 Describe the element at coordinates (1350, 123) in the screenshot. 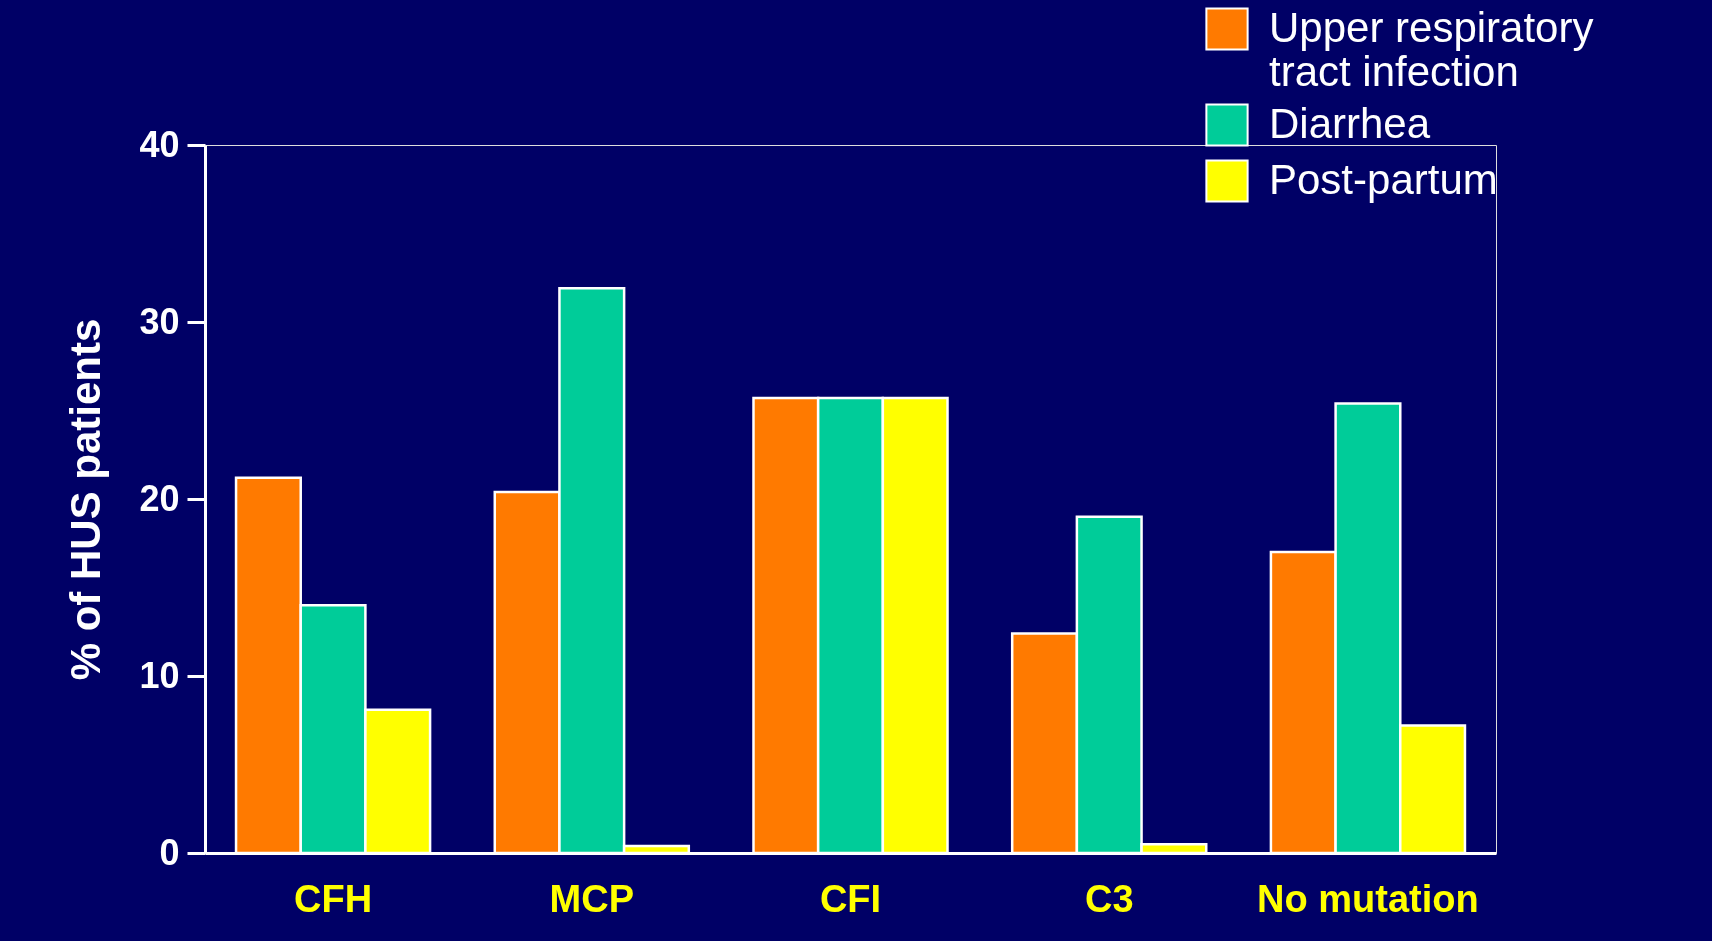

I see `legend-label: Diarrhea` at that location.